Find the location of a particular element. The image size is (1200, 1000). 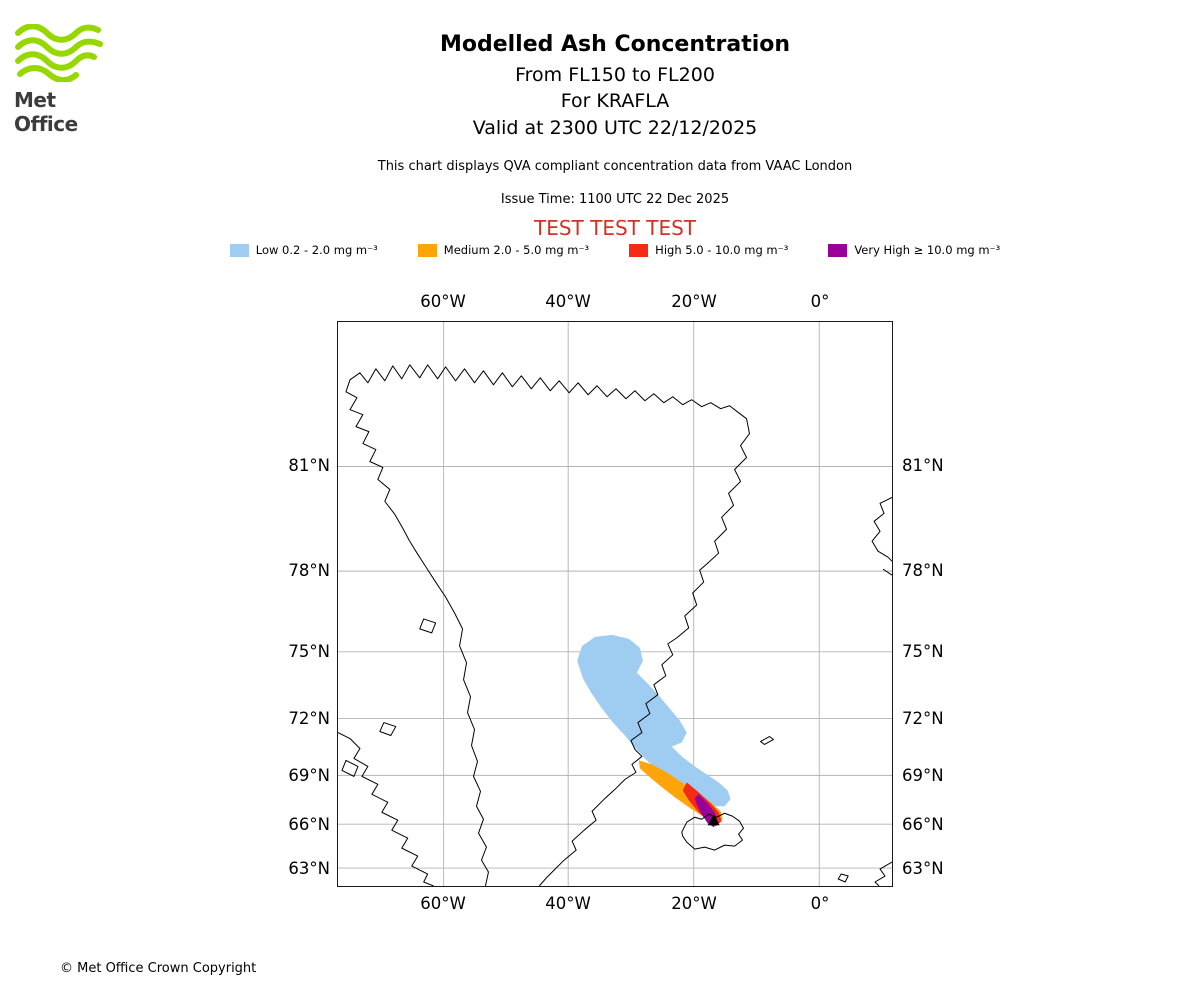

page-title: Modelled Ash Concentration is located at coordinates (615, 44).